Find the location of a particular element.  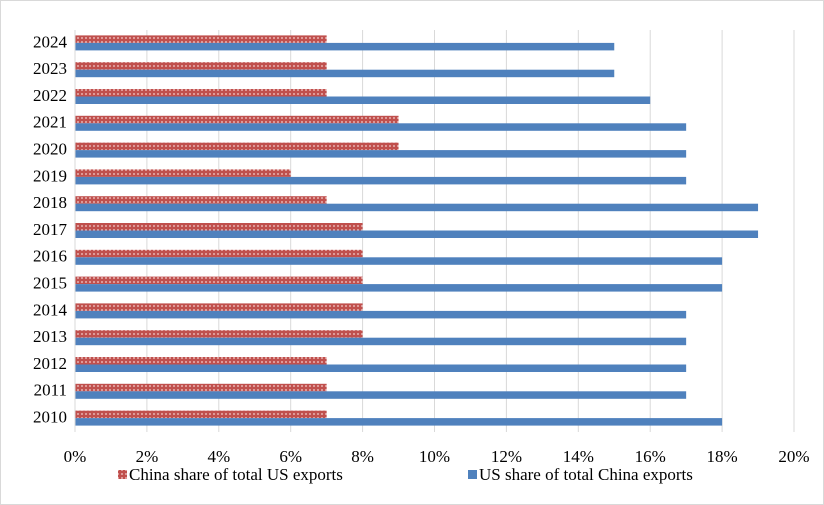

y-tick-label: 2023 is located at coordinates (50, 68).